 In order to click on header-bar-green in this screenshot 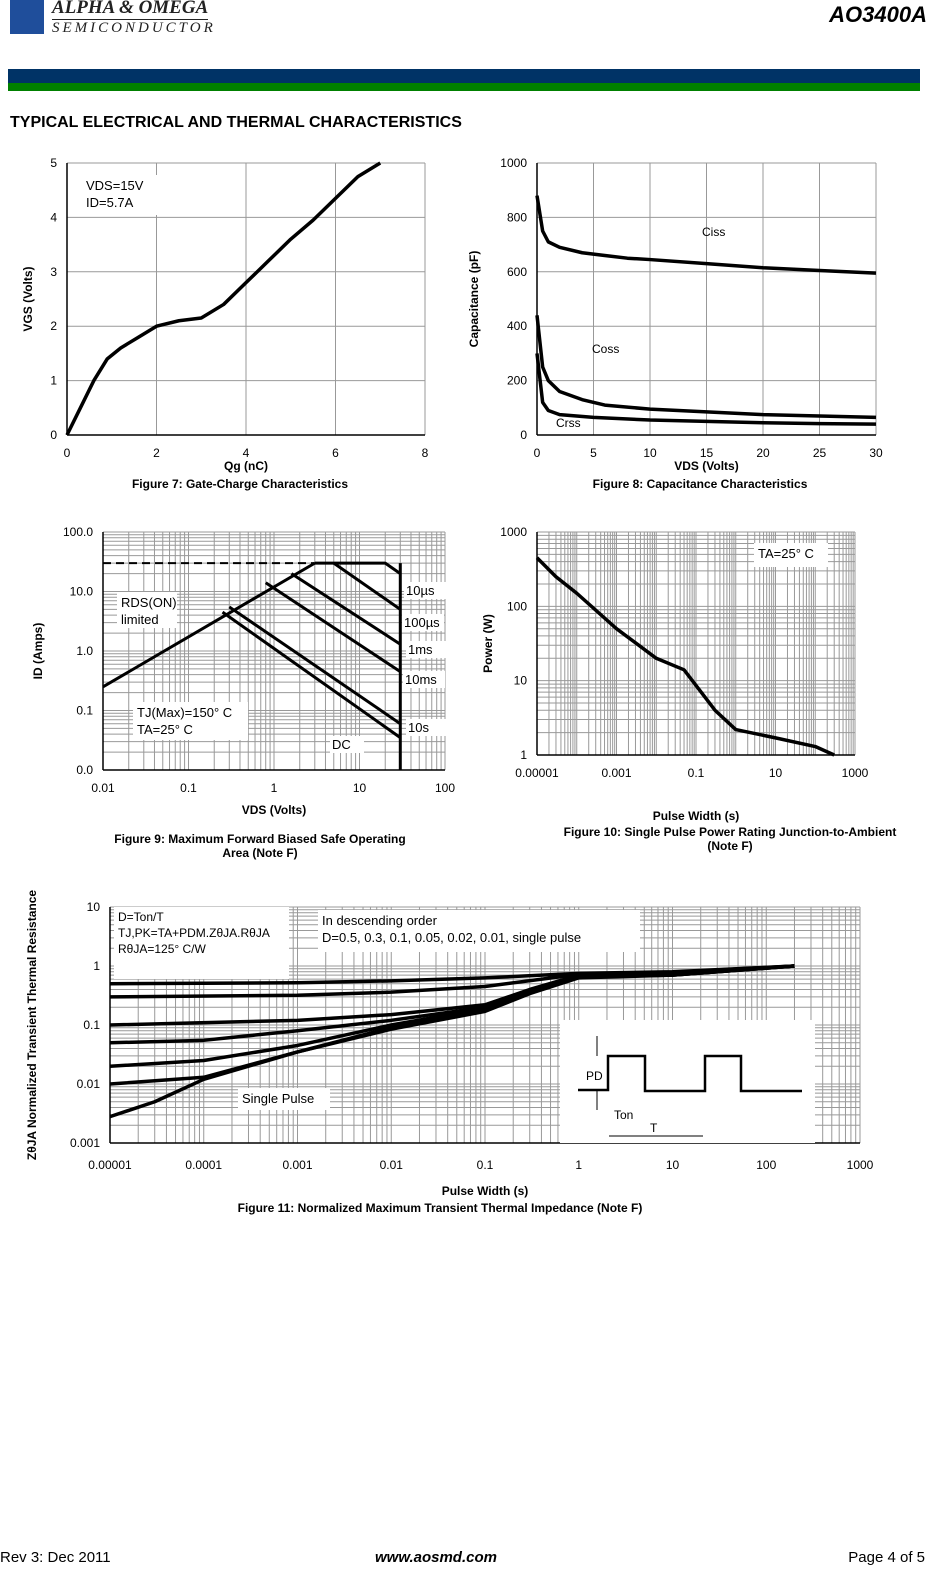, I will do `click(464, 87)`.